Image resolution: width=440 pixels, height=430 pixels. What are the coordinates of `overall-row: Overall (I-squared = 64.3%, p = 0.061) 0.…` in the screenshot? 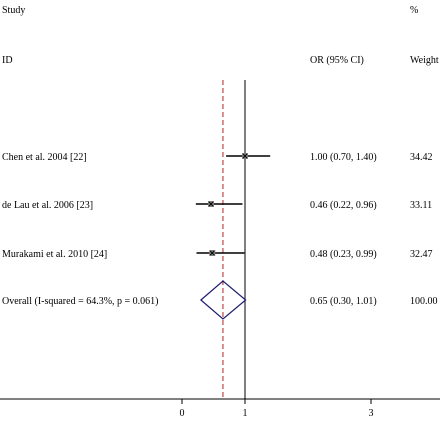 It's located at (220, 300).